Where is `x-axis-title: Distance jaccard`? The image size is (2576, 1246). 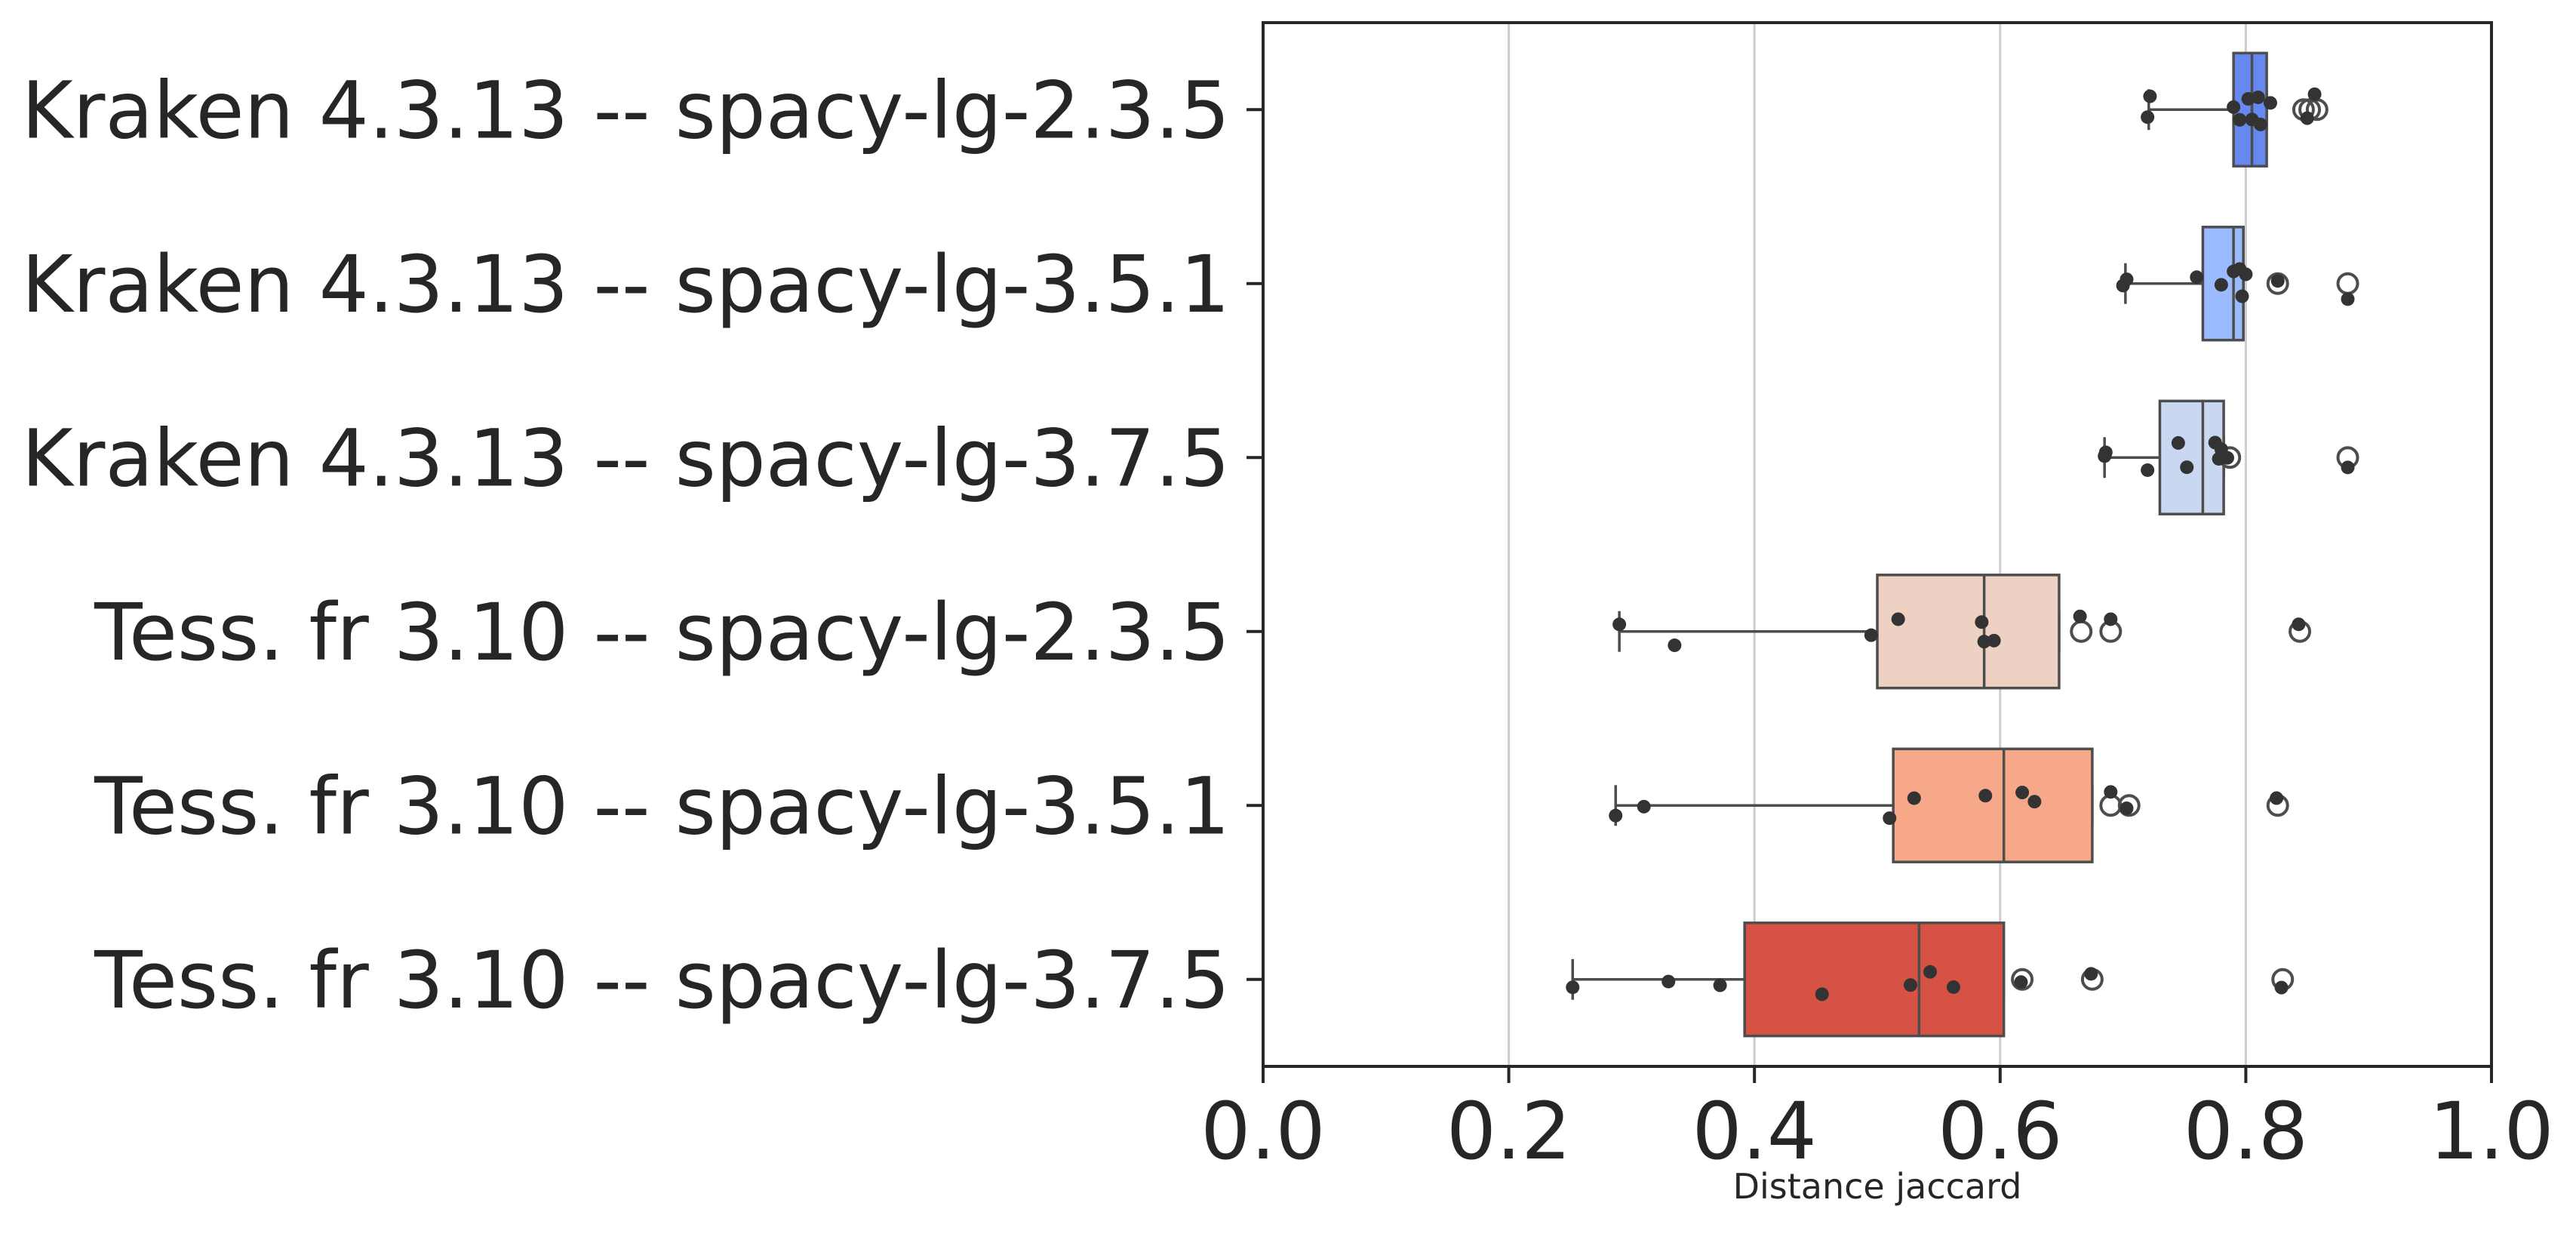 x-axis-title: Distance jaccard is located at coordinates (1877, 1186).